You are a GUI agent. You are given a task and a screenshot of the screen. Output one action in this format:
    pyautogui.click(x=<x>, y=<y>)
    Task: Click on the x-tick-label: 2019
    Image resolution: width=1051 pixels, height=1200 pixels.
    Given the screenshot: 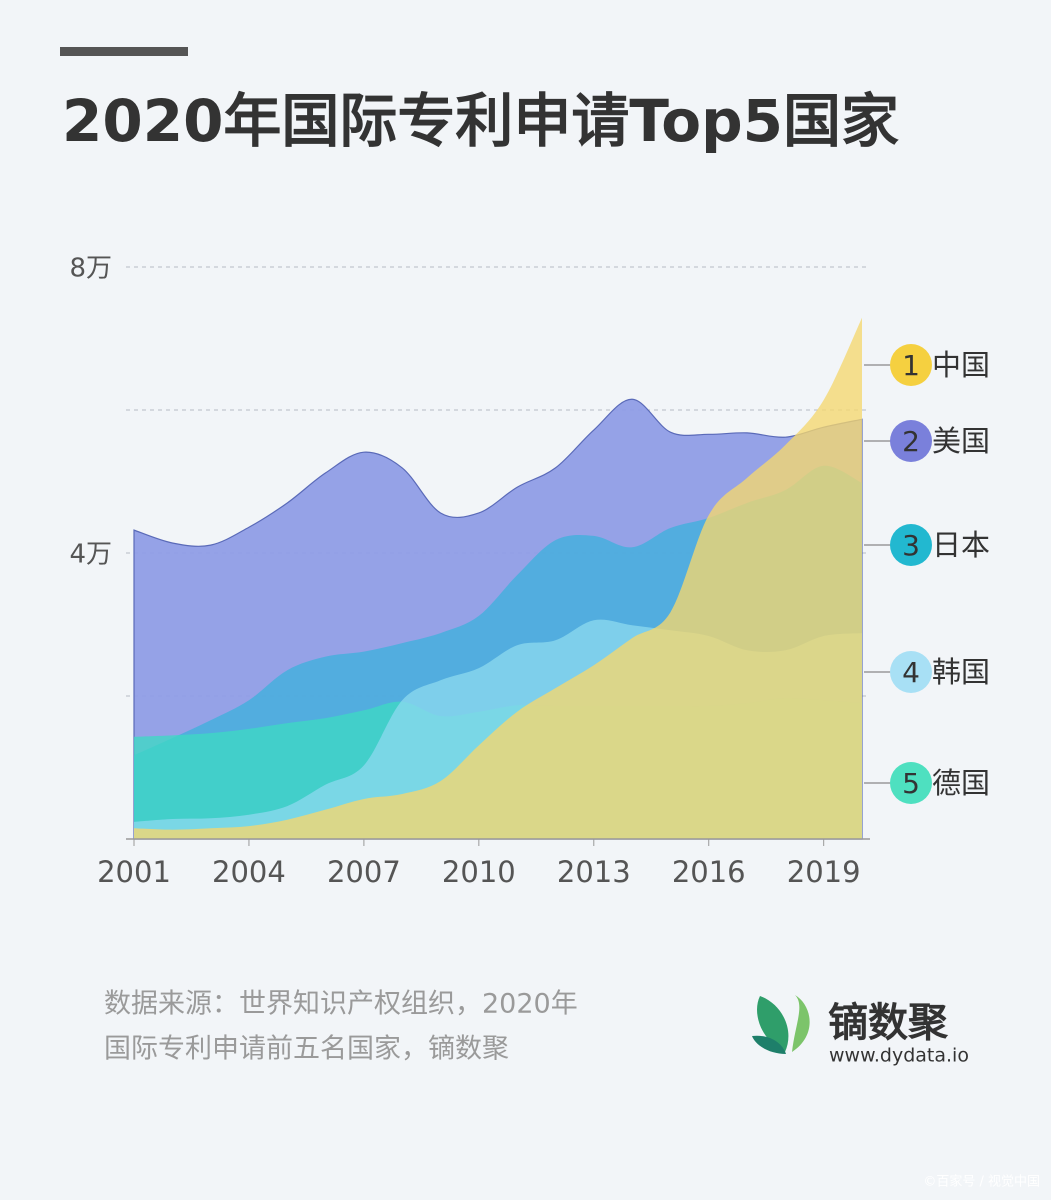 What is the action you would take?
    pyautogui.click(x=824, y=872)
    